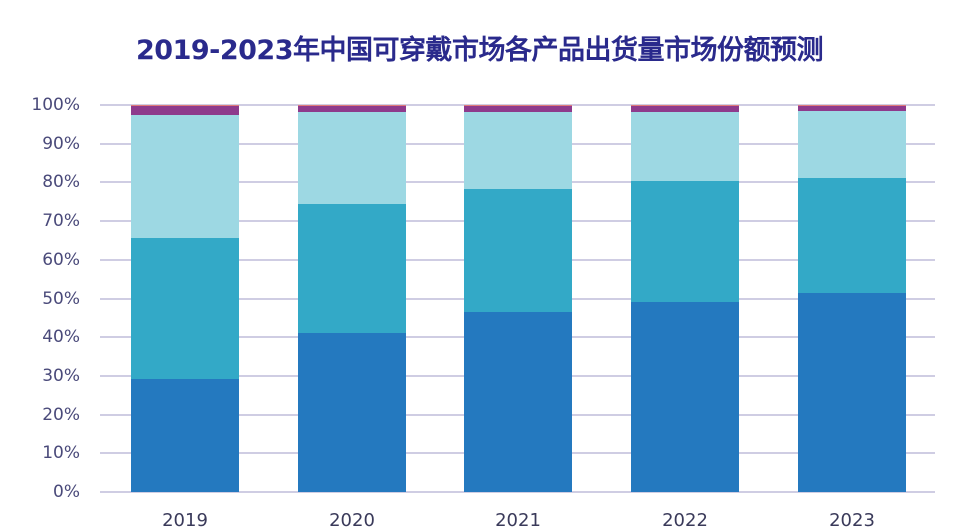 This screenshot has width=959, height=531. I want to click on x-tick-label: 2021, so click(518, 520).